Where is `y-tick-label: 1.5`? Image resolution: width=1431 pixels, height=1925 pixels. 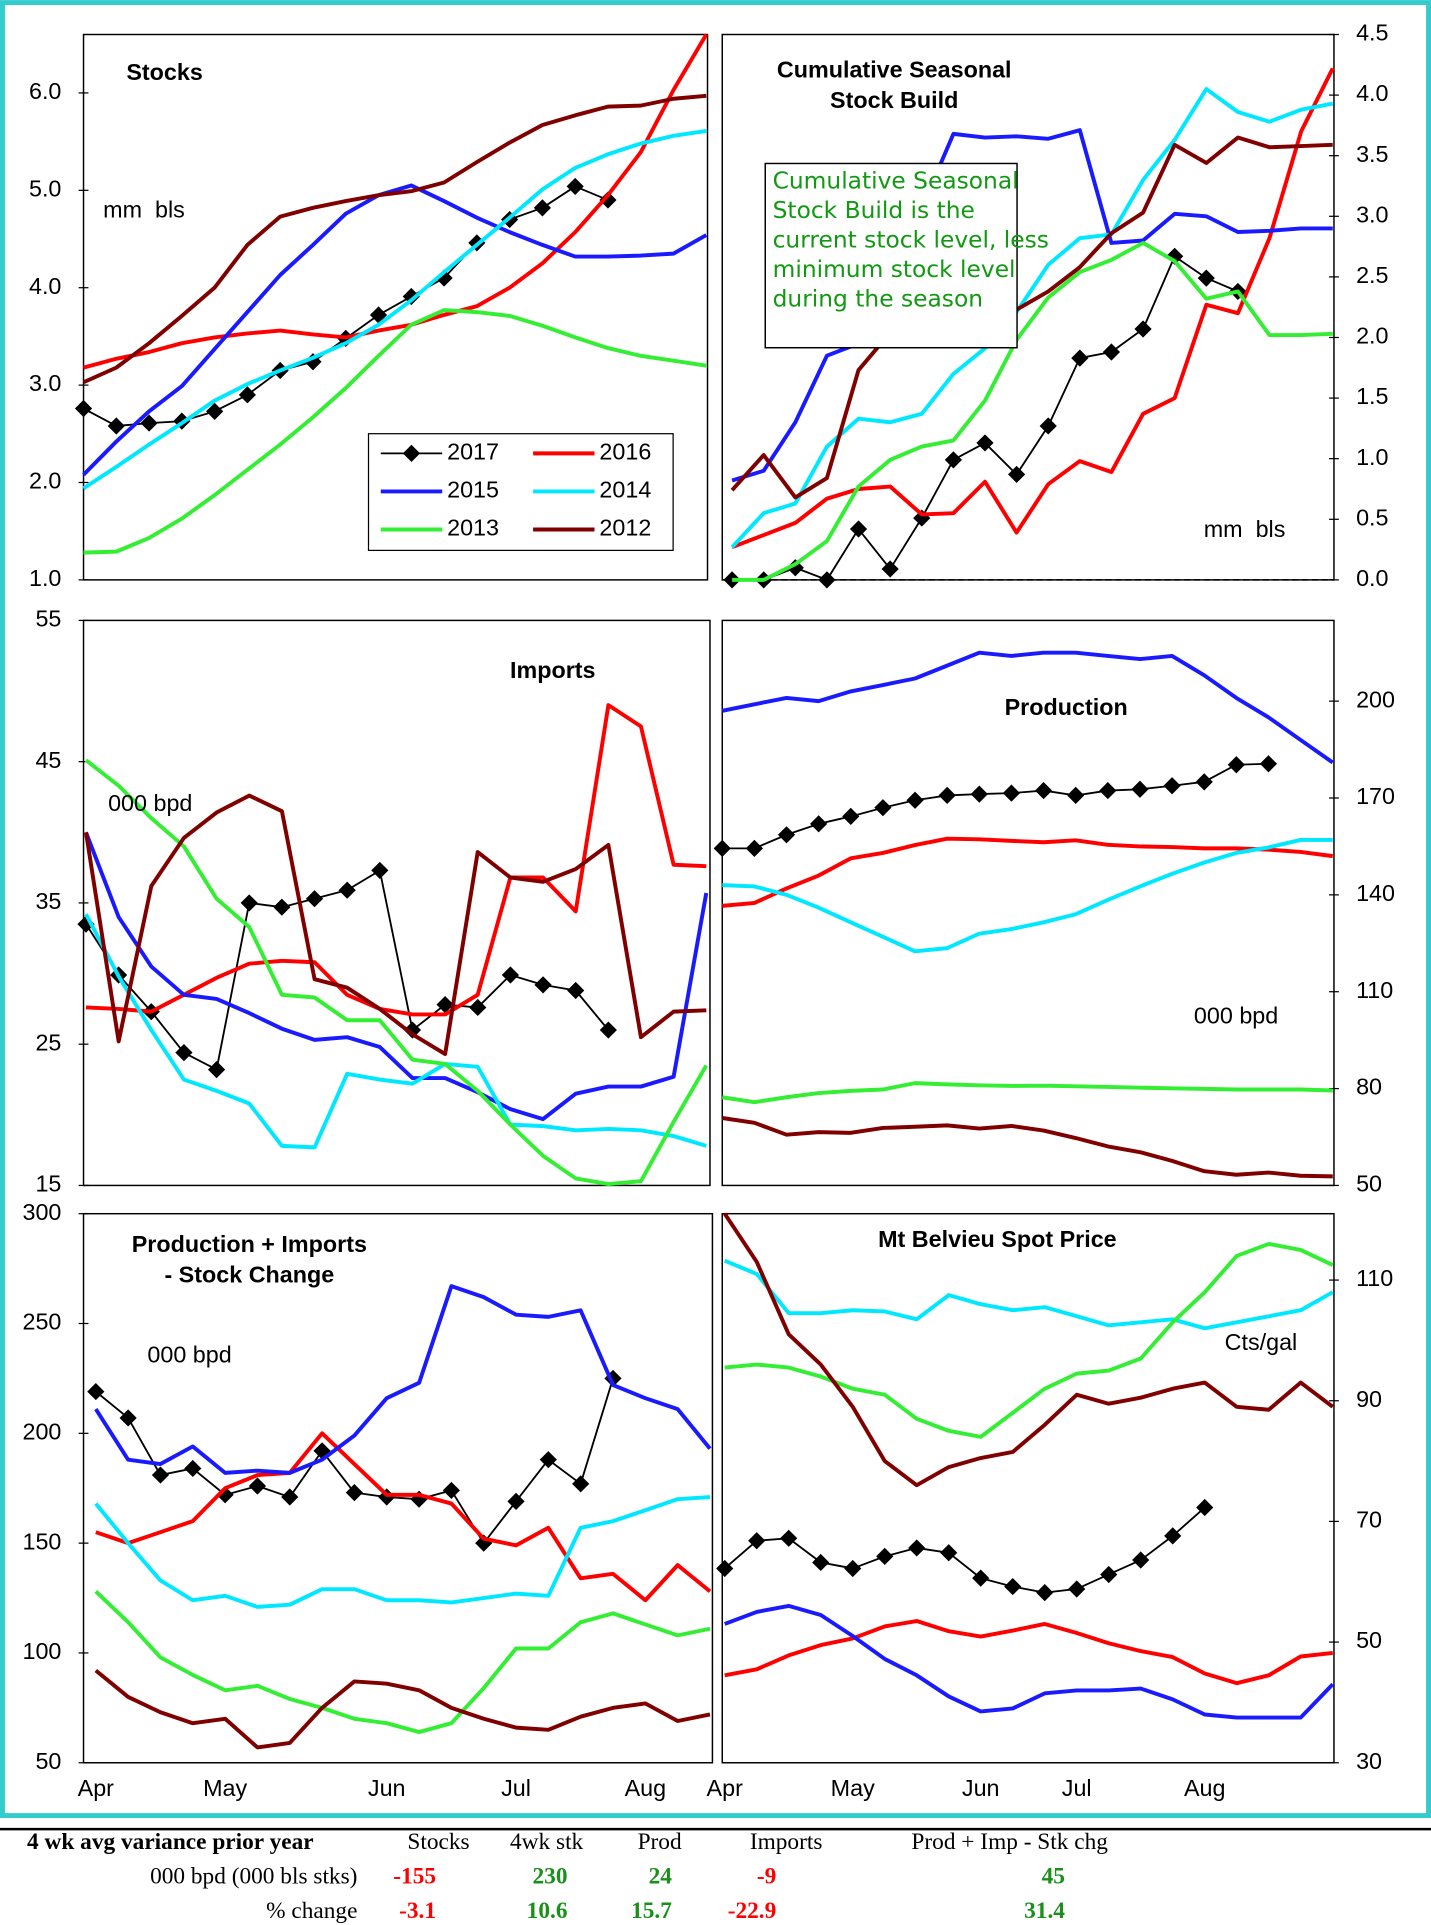 y-tick-label: 1.5 is located at coordinates (1372, 396).